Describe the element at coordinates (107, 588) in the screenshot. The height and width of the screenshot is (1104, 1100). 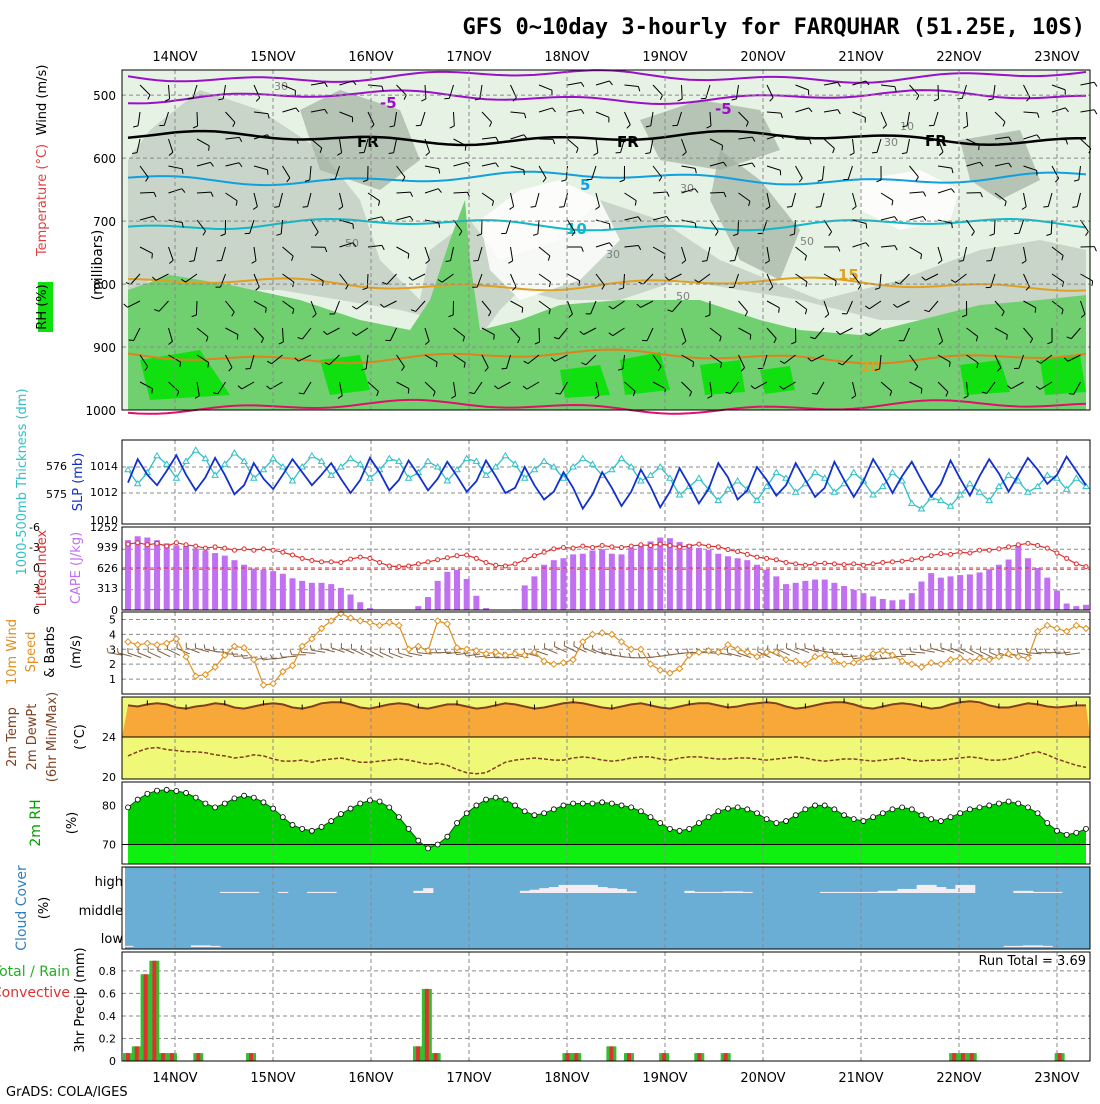
I see `cape-tick-label: 313` at that location.